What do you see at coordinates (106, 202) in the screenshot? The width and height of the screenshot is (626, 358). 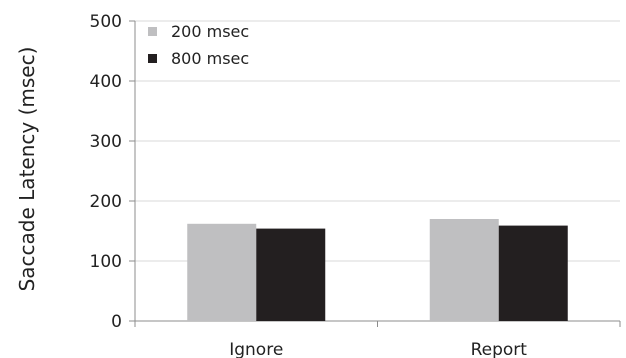 I see `y-tick-label: 200` at bounding box center [106, 202].